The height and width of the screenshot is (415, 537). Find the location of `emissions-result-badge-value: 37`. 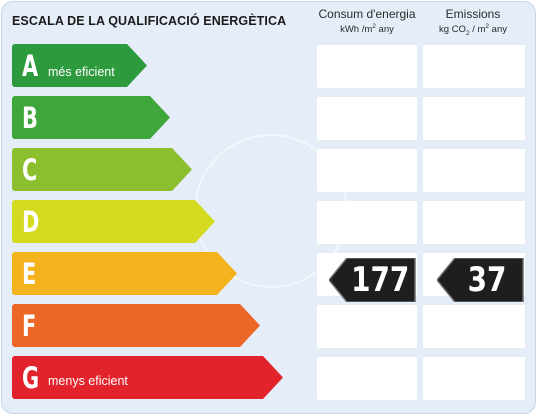

emissions-result-badge-value: 37 is located at coordinates (487, 280).